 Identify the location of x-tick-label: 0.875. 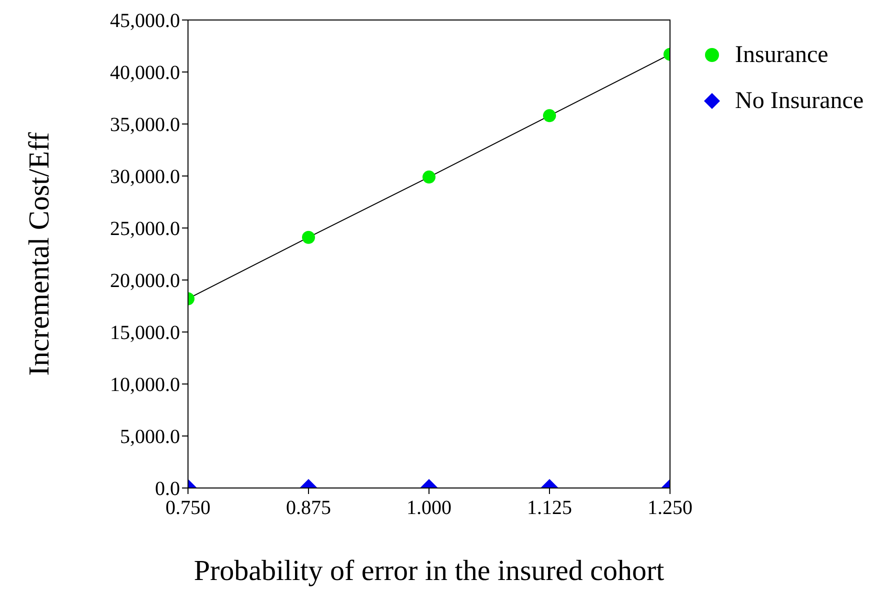
(308, 508).